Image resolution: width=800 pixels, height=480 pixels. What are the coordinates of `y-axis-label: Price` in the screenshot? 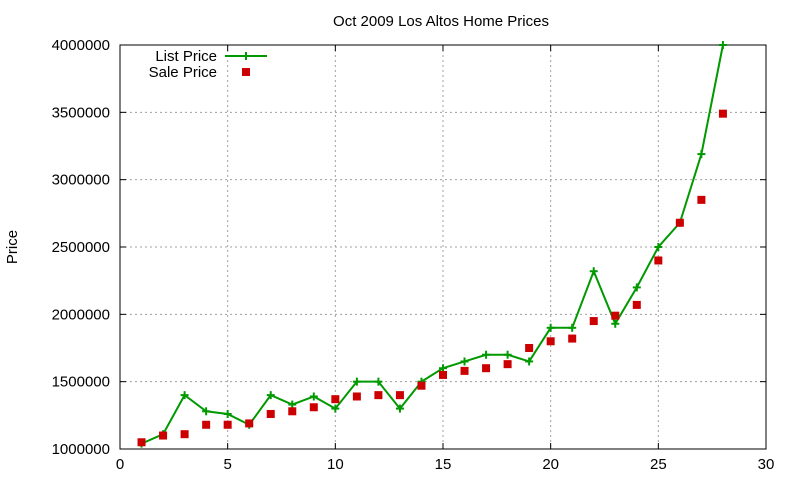 It's located at (12, 247).